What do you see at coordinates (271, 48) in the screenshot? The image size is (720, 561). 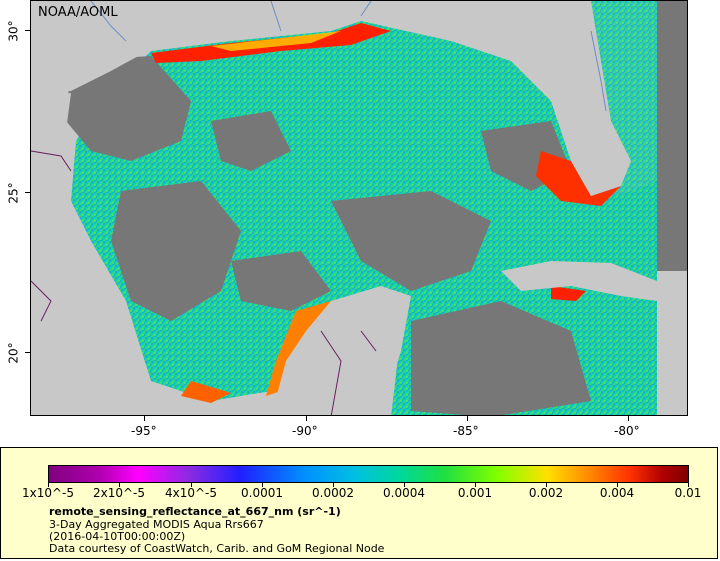 I see `us-coast-land` at bounding box center [271, 48].